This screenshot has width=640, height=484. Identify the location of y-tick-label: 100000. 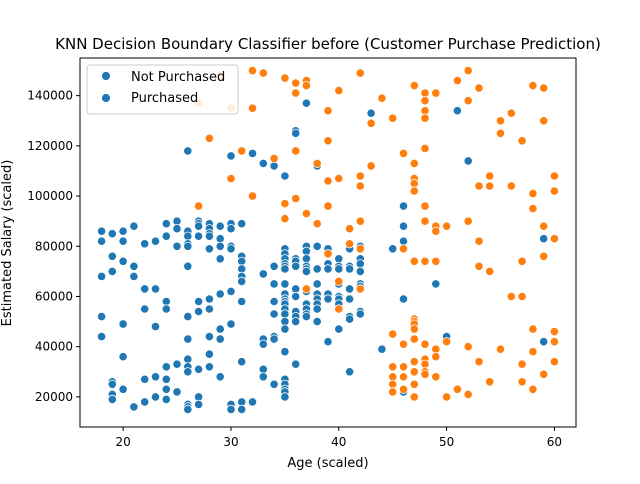
(50, 196).